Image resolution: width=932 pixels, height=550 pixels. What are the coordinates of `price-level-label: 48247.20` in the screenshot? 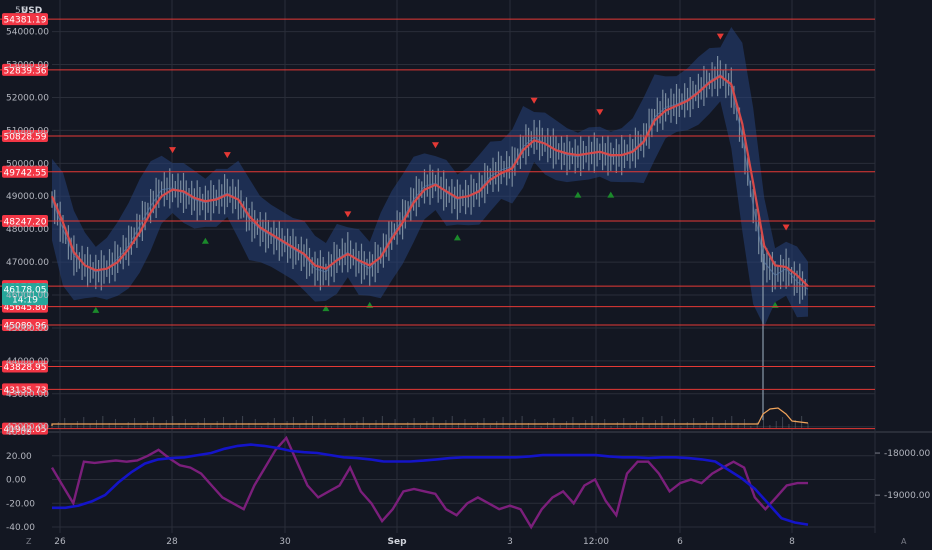 It's located at (25, 223).